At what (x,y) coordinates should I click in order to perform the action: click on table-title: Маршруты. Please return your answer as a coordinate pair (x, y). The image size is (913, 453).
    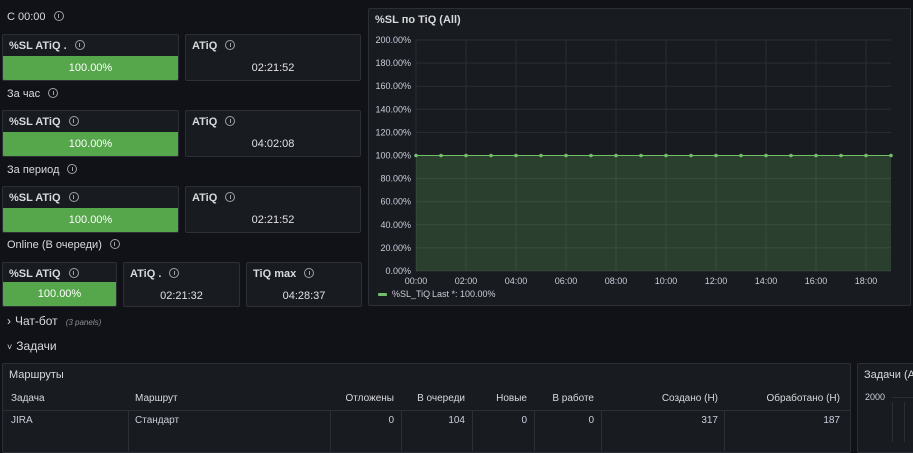
    Looking at the image, I should click on (36, 375).